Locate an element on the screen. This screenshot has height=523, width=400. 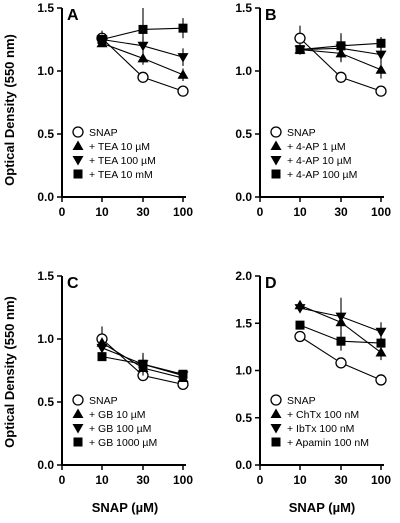
panel-a-y-tick-label: 1.5 is located at coordinates (45, 8).